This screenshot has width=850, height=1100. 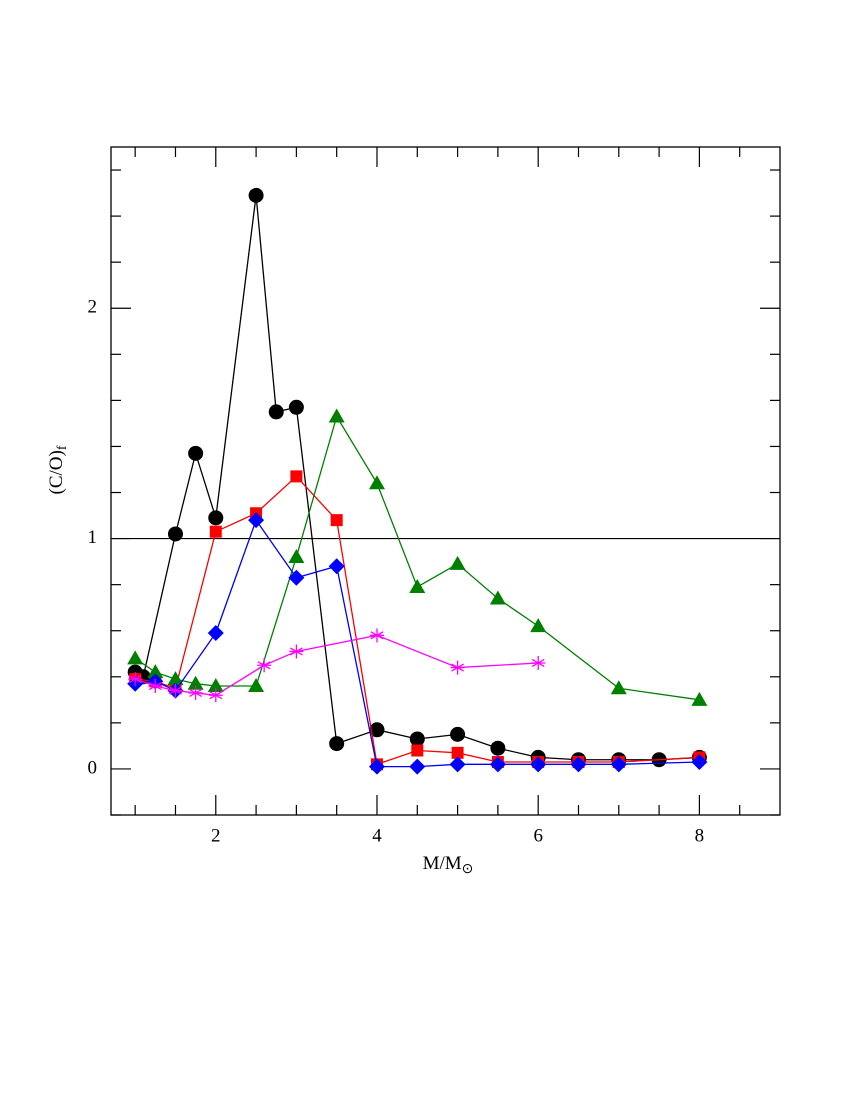 I want to click on series-line, so click(x=336, y=665).